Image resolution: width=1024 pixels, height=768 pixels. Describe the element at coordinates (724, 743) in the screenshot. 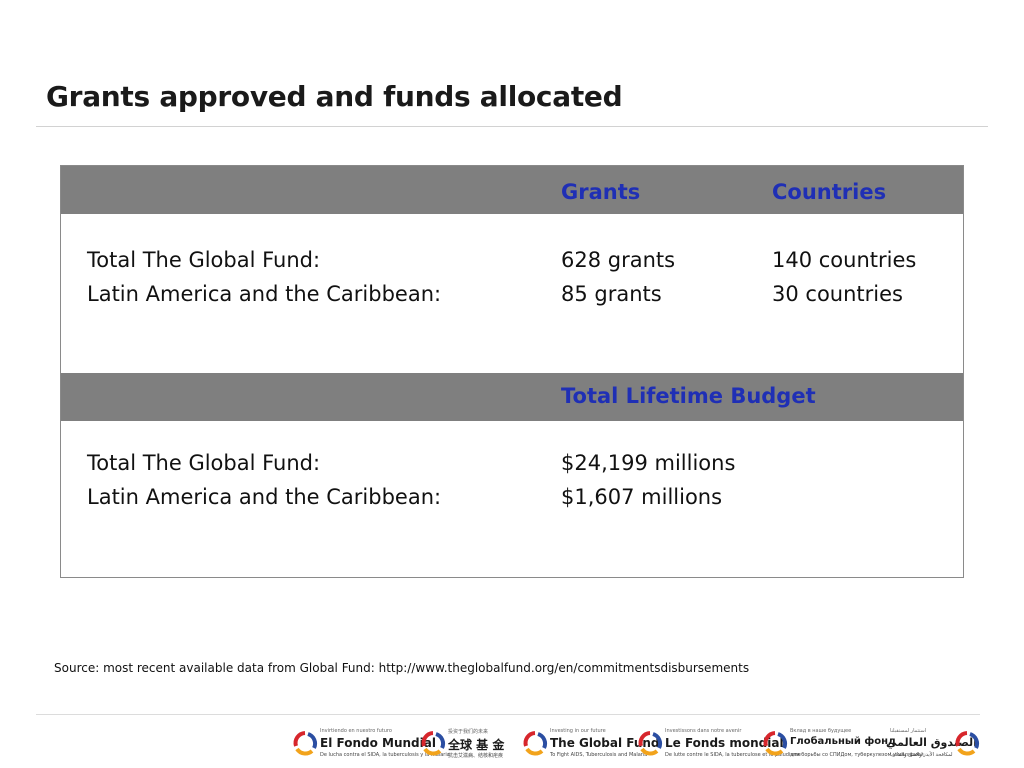

I see `logo-name: Le Fonds mondial` at that location.